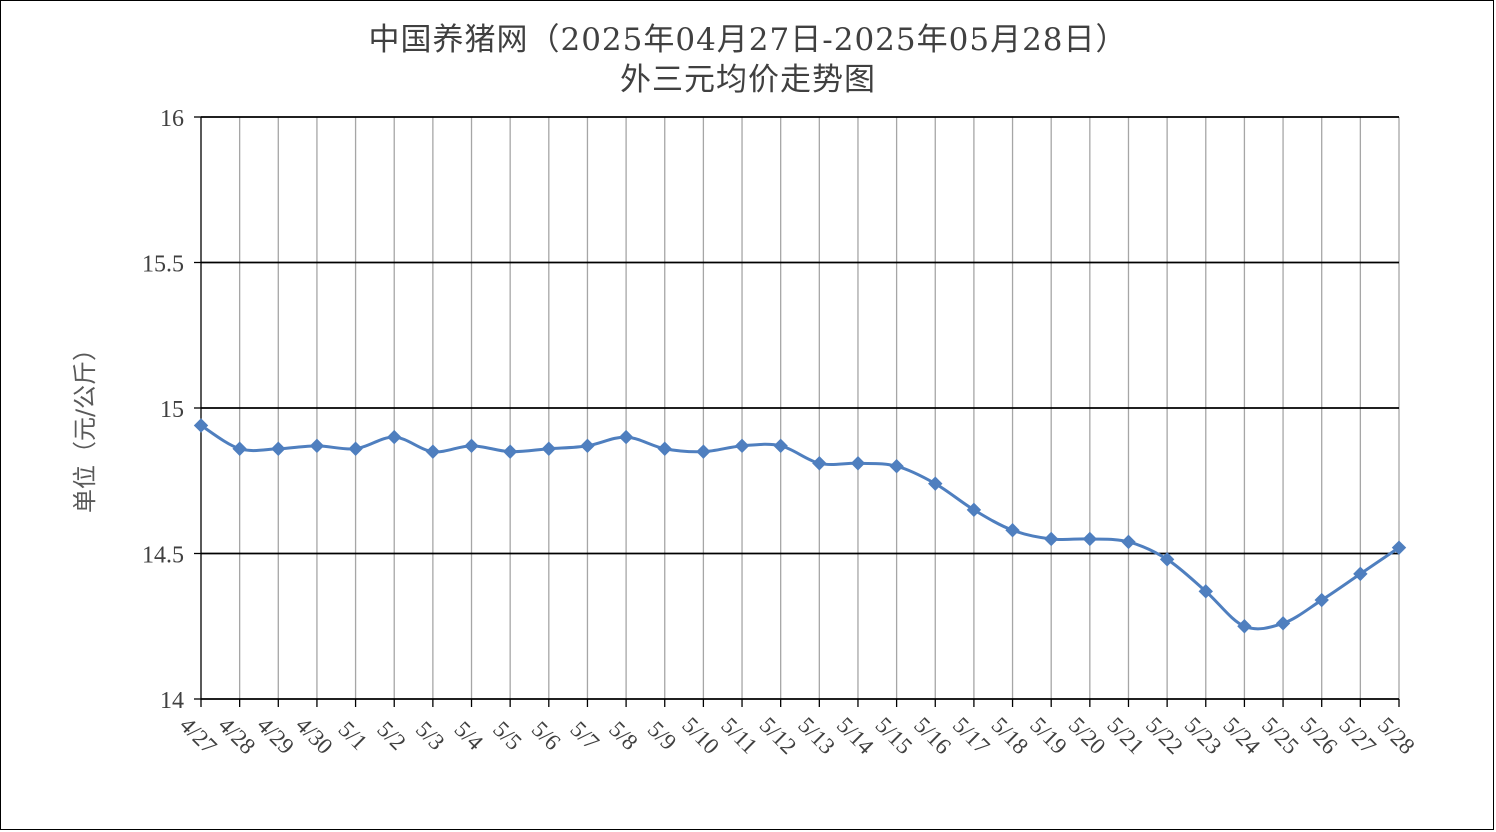 This screenshot has height=832, width=1496. What do you see at coordinates (1357, 735) in the screenshot?
I see `x-tick-label: 5/27` at bounding box center [1357, 735].